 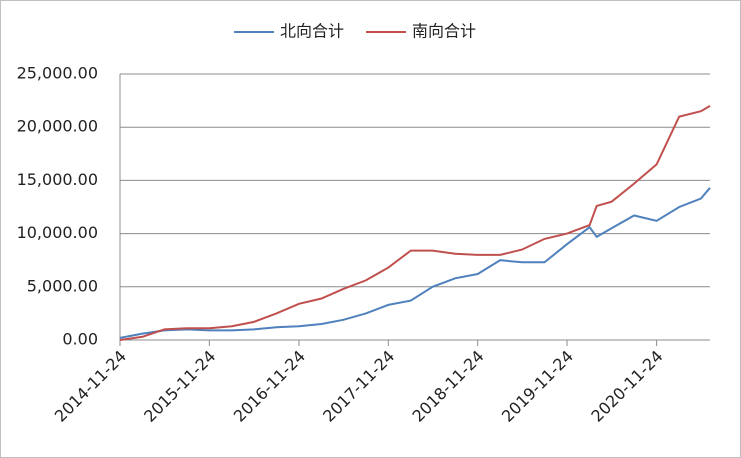 I want to click on y-tick-label: 10,000.00, so click(x=57, y=232).